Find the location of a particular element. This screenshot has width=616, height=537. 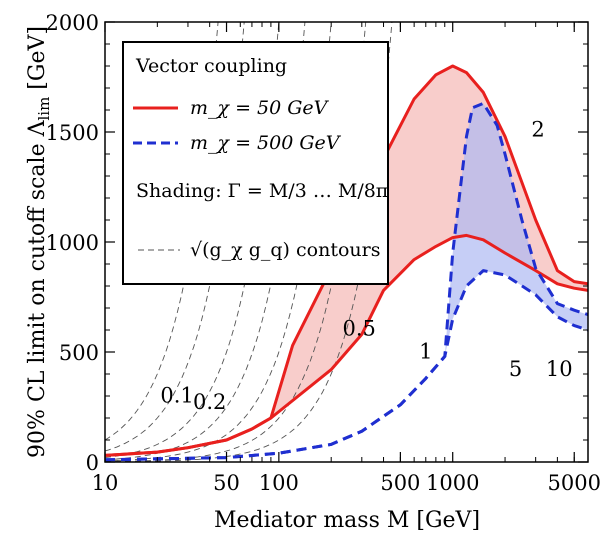

y-tick-label-4: 2000 is located at coordinates (72, 23).